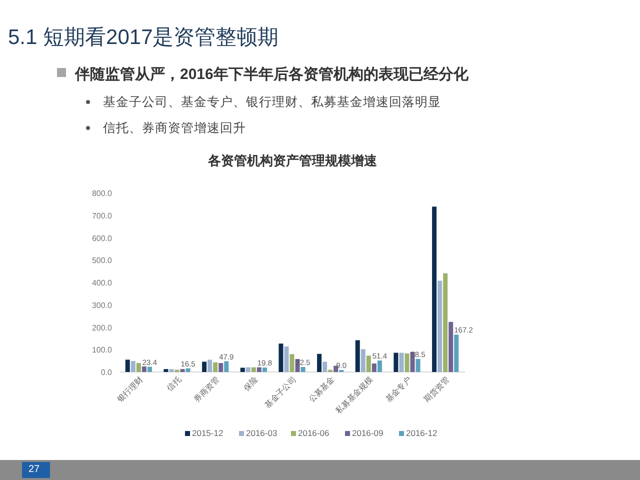 The image size is (640, 480). I want to click on legend-label: 2016-03, so click(262, 433).